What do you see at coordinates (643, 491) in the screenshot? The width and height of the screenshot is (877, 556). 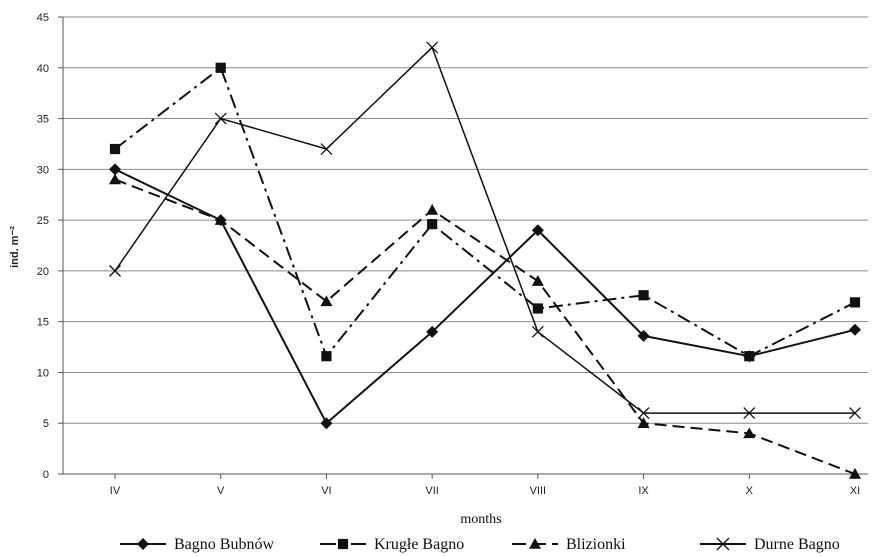 I see `x-tick-label: IX` at bounding box center [643, 491].